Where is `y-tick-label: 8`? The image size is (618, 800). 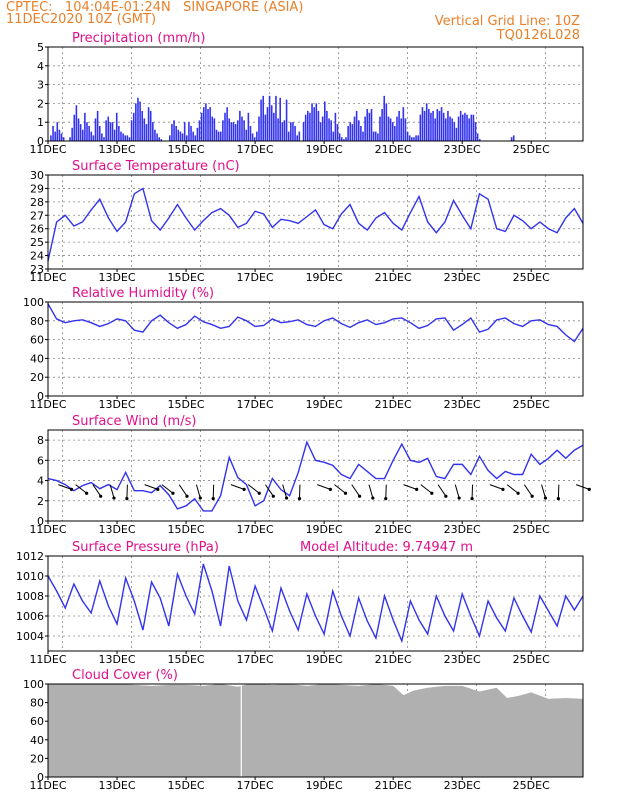
y-tick-label: 8 is located at coordinates (40, 440).